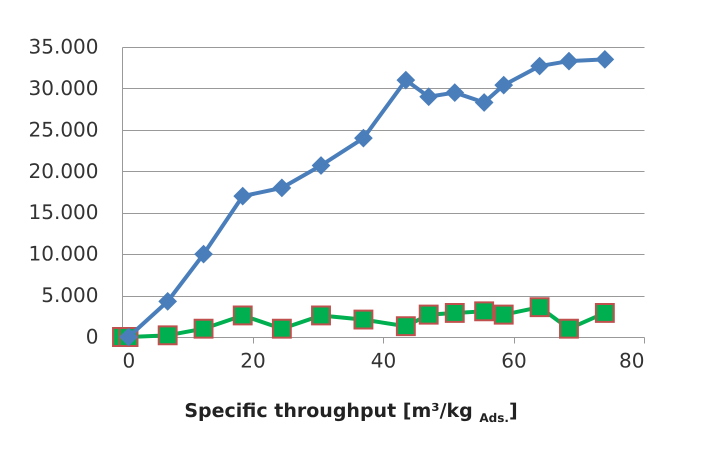 The height and width of the screenshot is (455, 702). What do you see at coordinates (63, 212) in the screenshot?
I see `y-tick-label: 15.000` at bounding box center [63, 212].